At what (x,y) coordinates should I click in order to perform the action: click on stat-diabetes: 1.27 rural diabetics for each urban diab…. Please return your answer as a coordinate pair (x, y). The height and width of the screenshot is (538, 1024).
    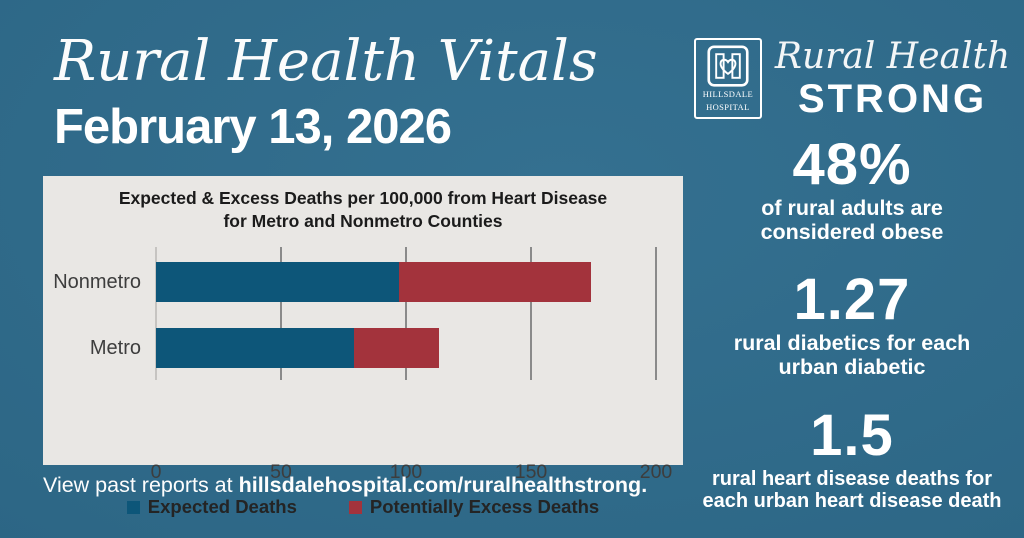
    Looking at the image, I should click on (852, 323).